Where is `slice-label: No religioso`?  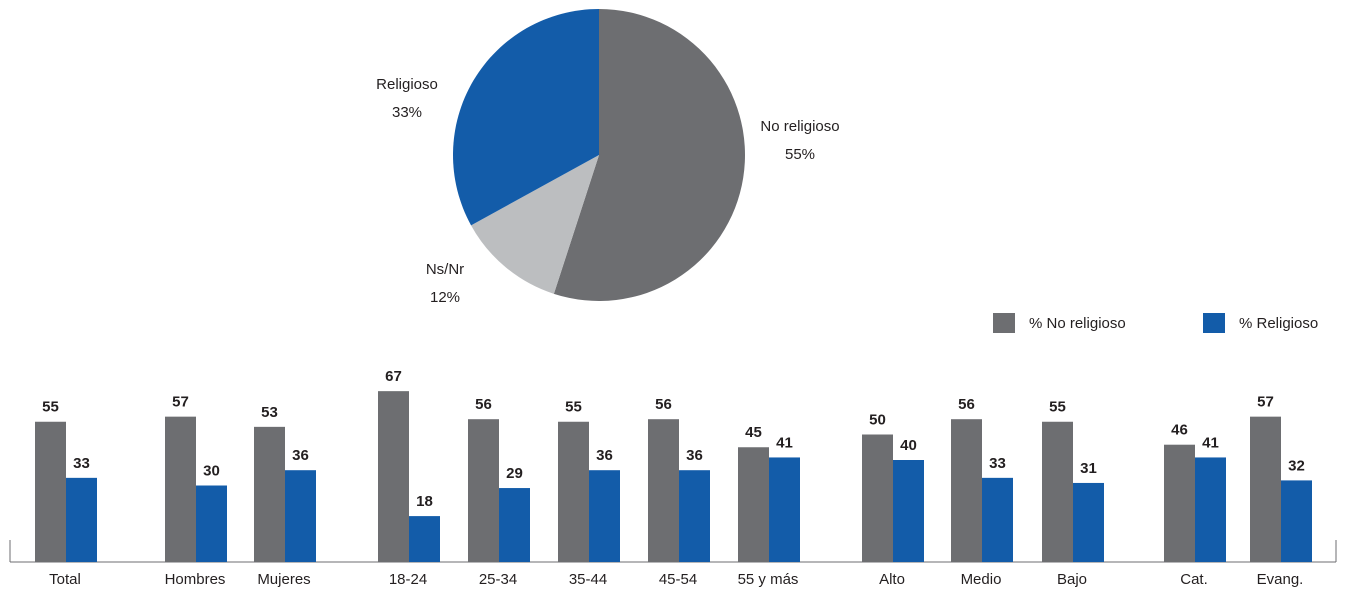 slice-label: No religioso is located at coordinates (799, 126).